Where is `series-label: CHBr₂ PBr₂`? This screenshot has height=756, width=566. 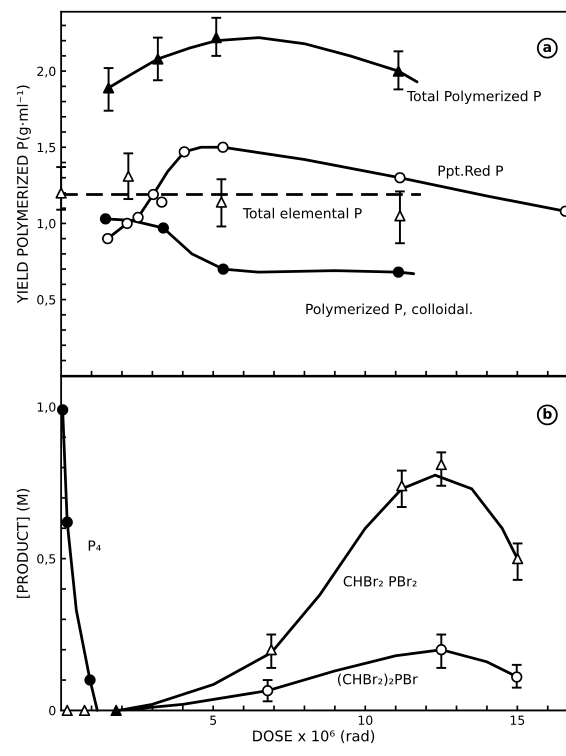
series-label: CHBr₂ PBr₂ is located at coordinates (380, 581).